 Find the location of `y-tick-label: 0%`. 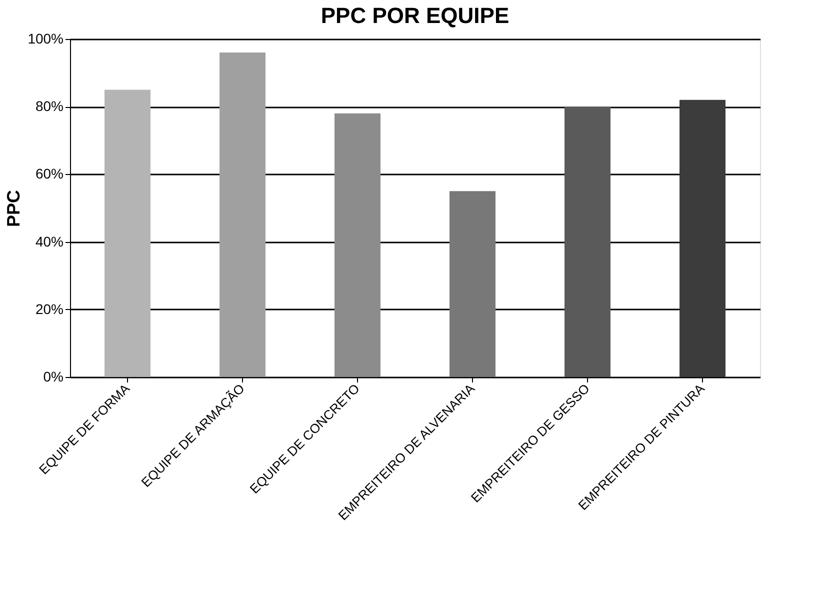

y-tick-label: 0% is located at coordinates (53, 376).